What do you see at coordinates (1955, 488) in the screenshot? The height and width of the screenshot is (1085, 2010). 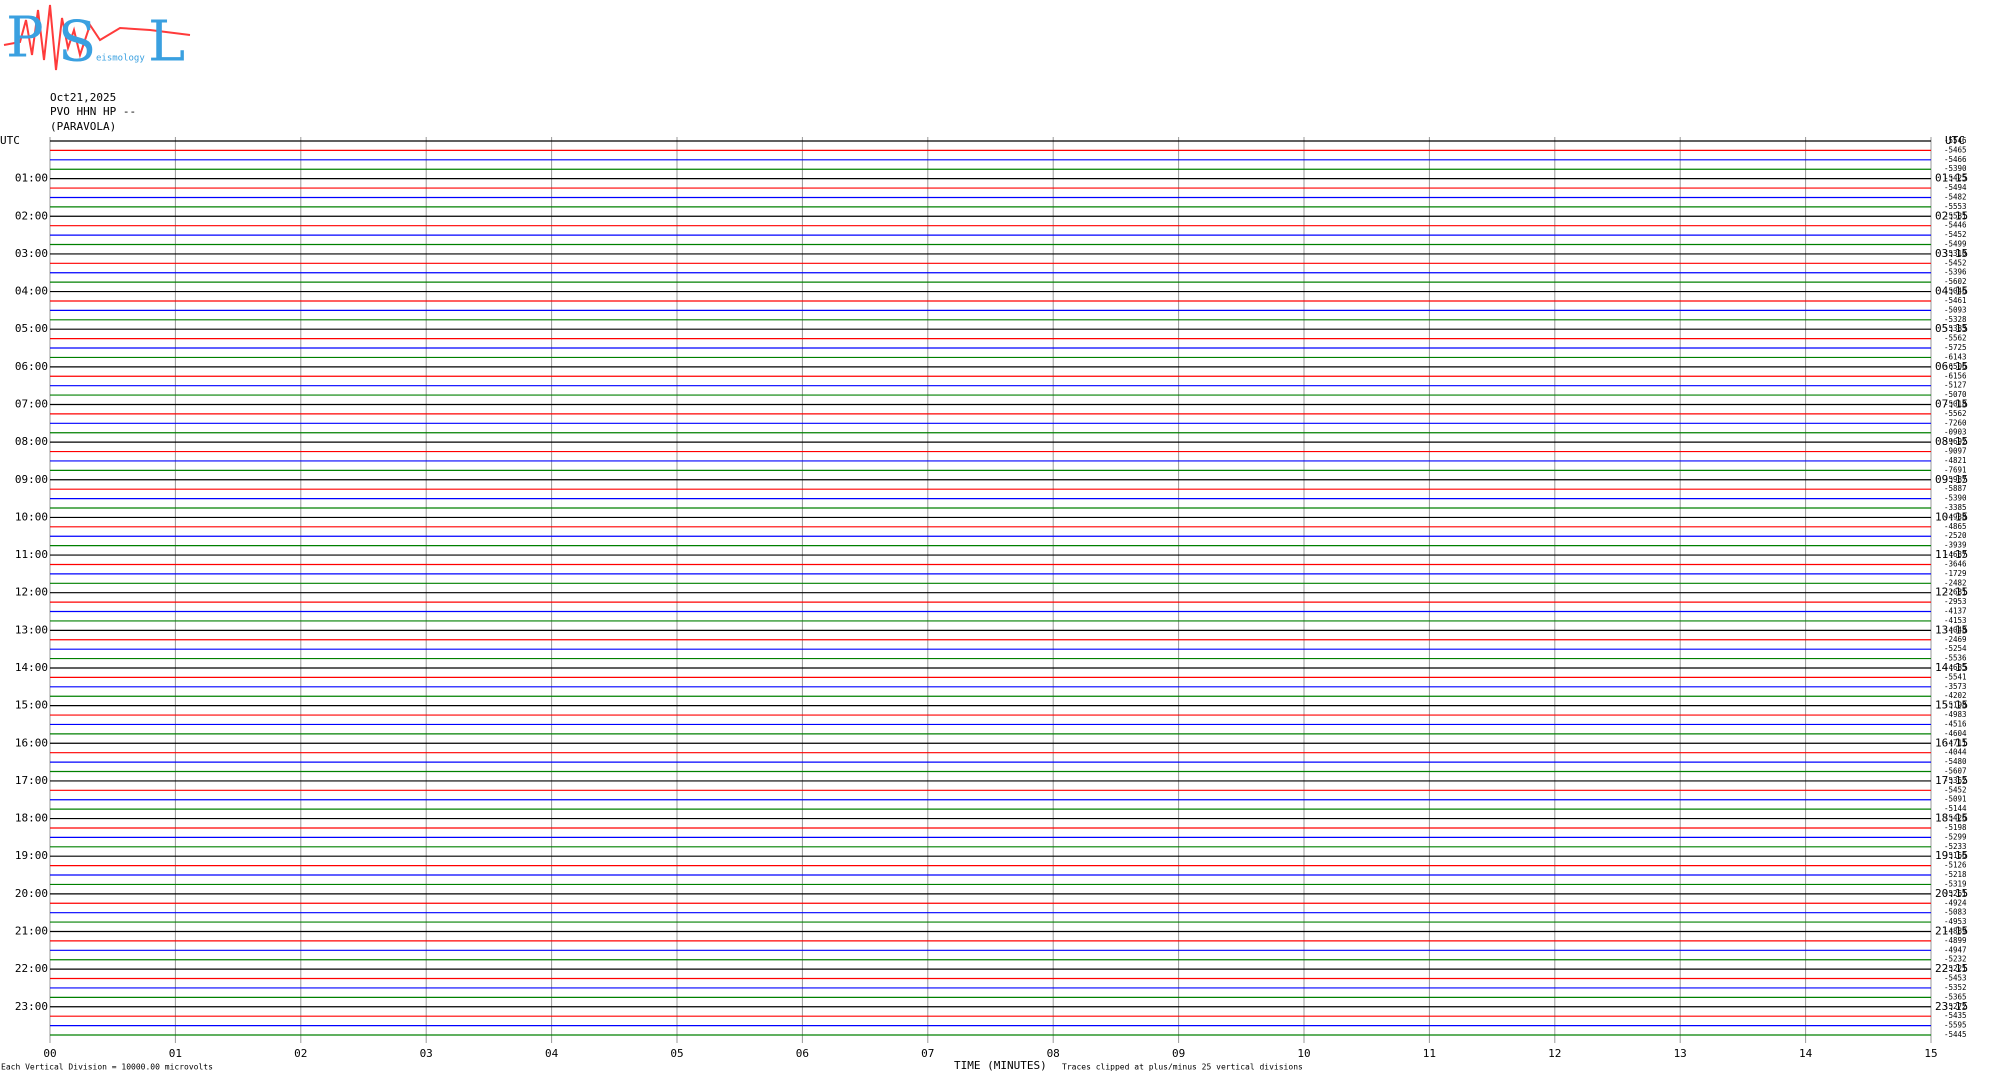 I see `offset-label: -5887` at bounding box center [1955, 488].